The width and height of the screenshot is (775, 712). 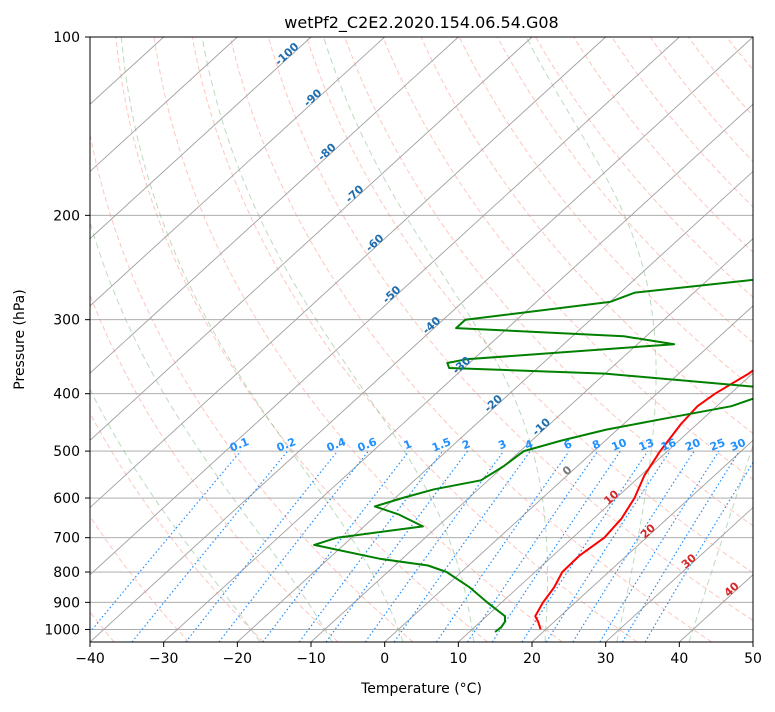 I want to click on y-axis-label: Pressure (hPa), so click(x=20, y=339).